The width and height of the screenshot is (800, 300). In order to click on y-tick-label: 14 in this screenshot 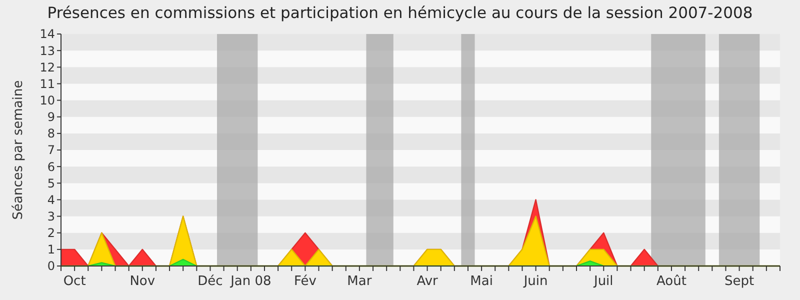, I will do `click(47, 34)`.